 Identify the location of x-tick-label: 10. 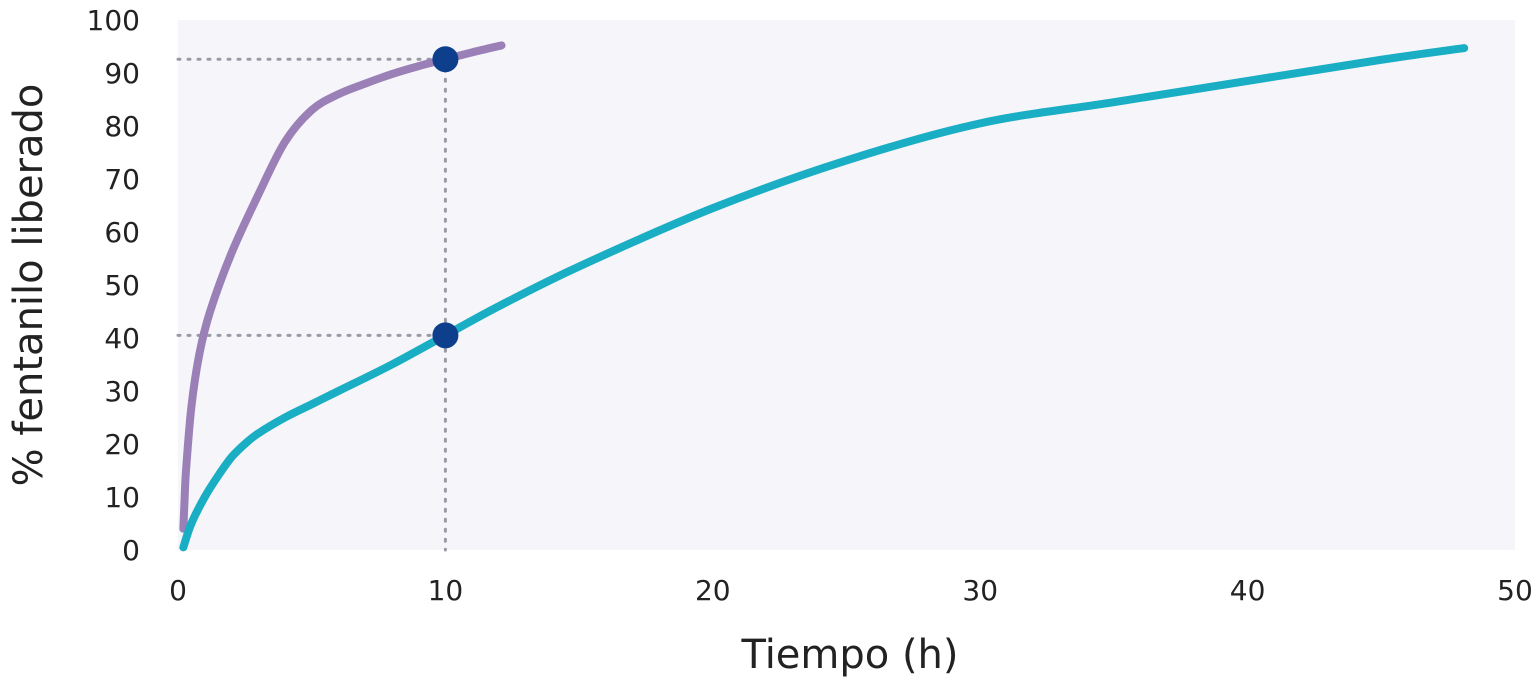
(446, 590).